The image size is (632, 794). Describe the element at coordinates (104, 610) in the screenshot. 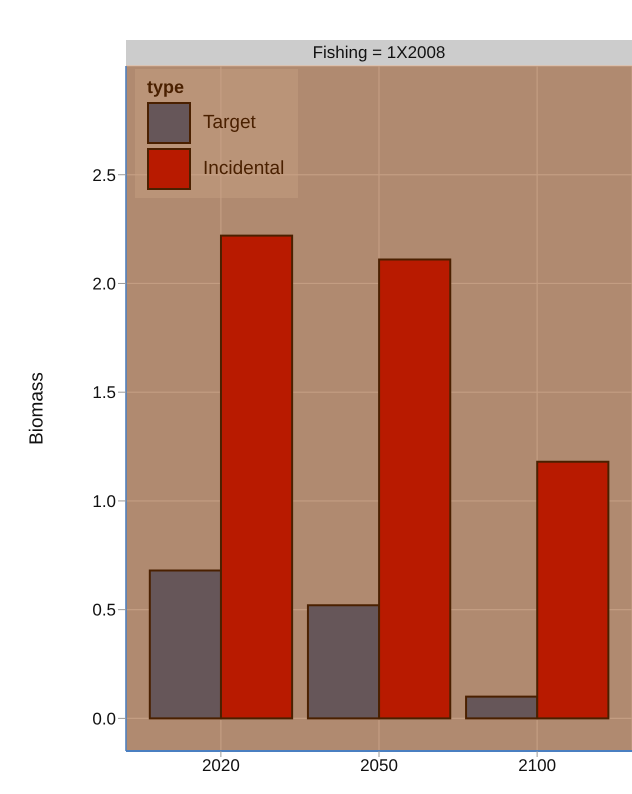

I see `y-tick-label: 0.5` at that location.